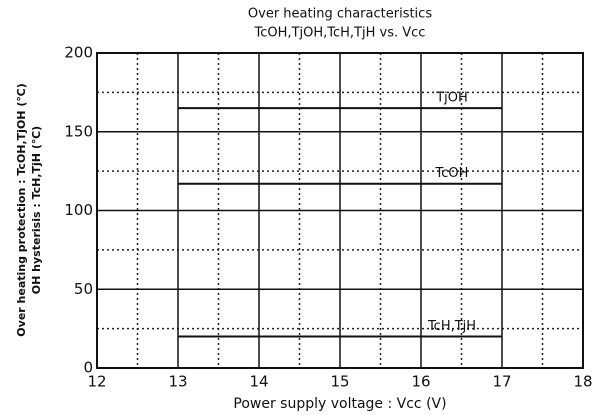 This screenshot has height=415, width=614. Describe the element at coordinates (452, 173) in the screenshot. I see `series-label: TcOH` at that location.